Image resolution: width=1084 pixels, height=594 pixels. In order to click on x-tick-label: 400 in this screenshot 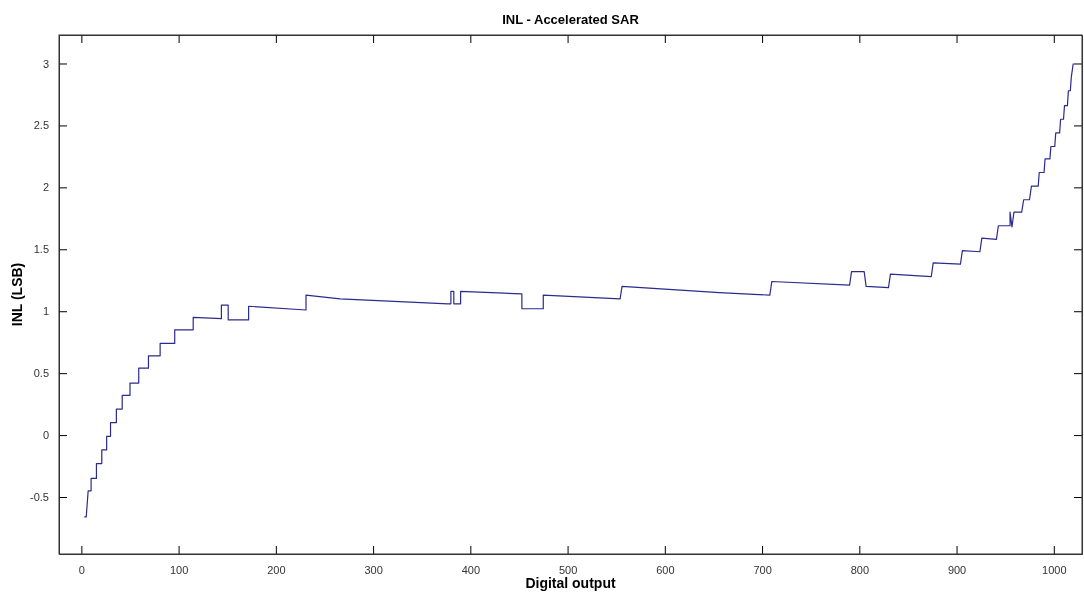, I will do `click(471, 569)`.